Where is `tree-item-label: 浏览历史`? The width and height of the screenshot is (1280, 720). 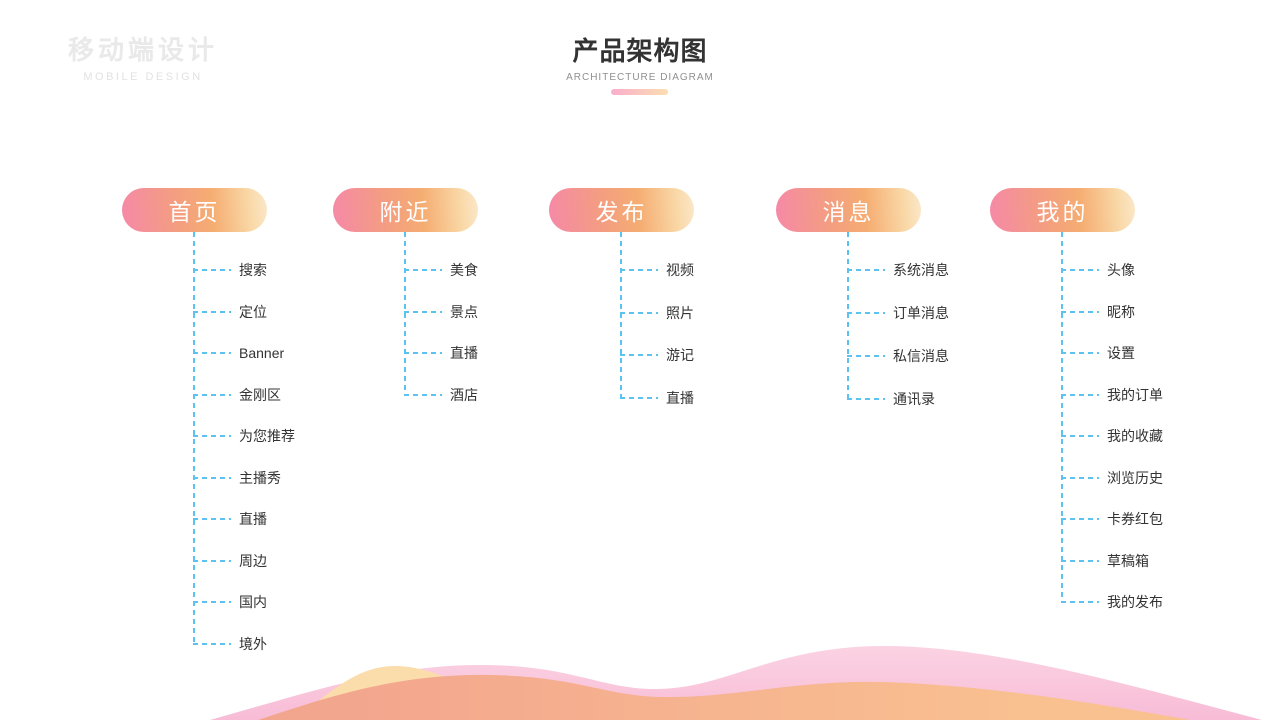
tree-item-label: 浏览历史 is located at coordinates (1135, 477).